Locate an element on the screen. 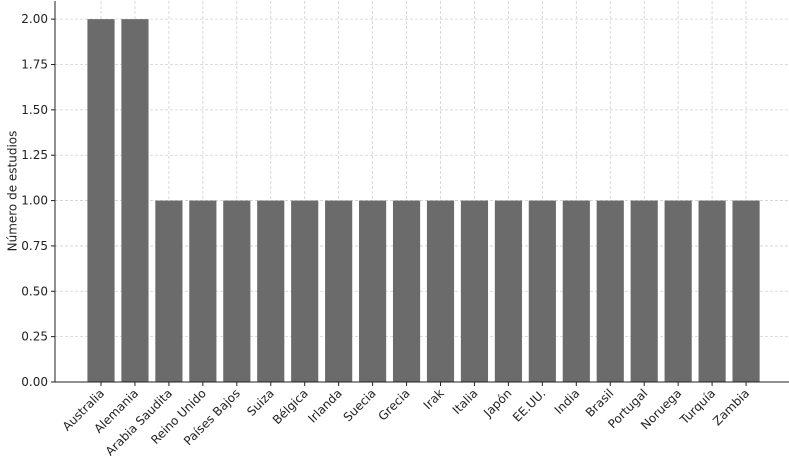 The height and width of the screenshot is (465, 789). y-tick-label: 1.50 is located at coordinates (34, 110).